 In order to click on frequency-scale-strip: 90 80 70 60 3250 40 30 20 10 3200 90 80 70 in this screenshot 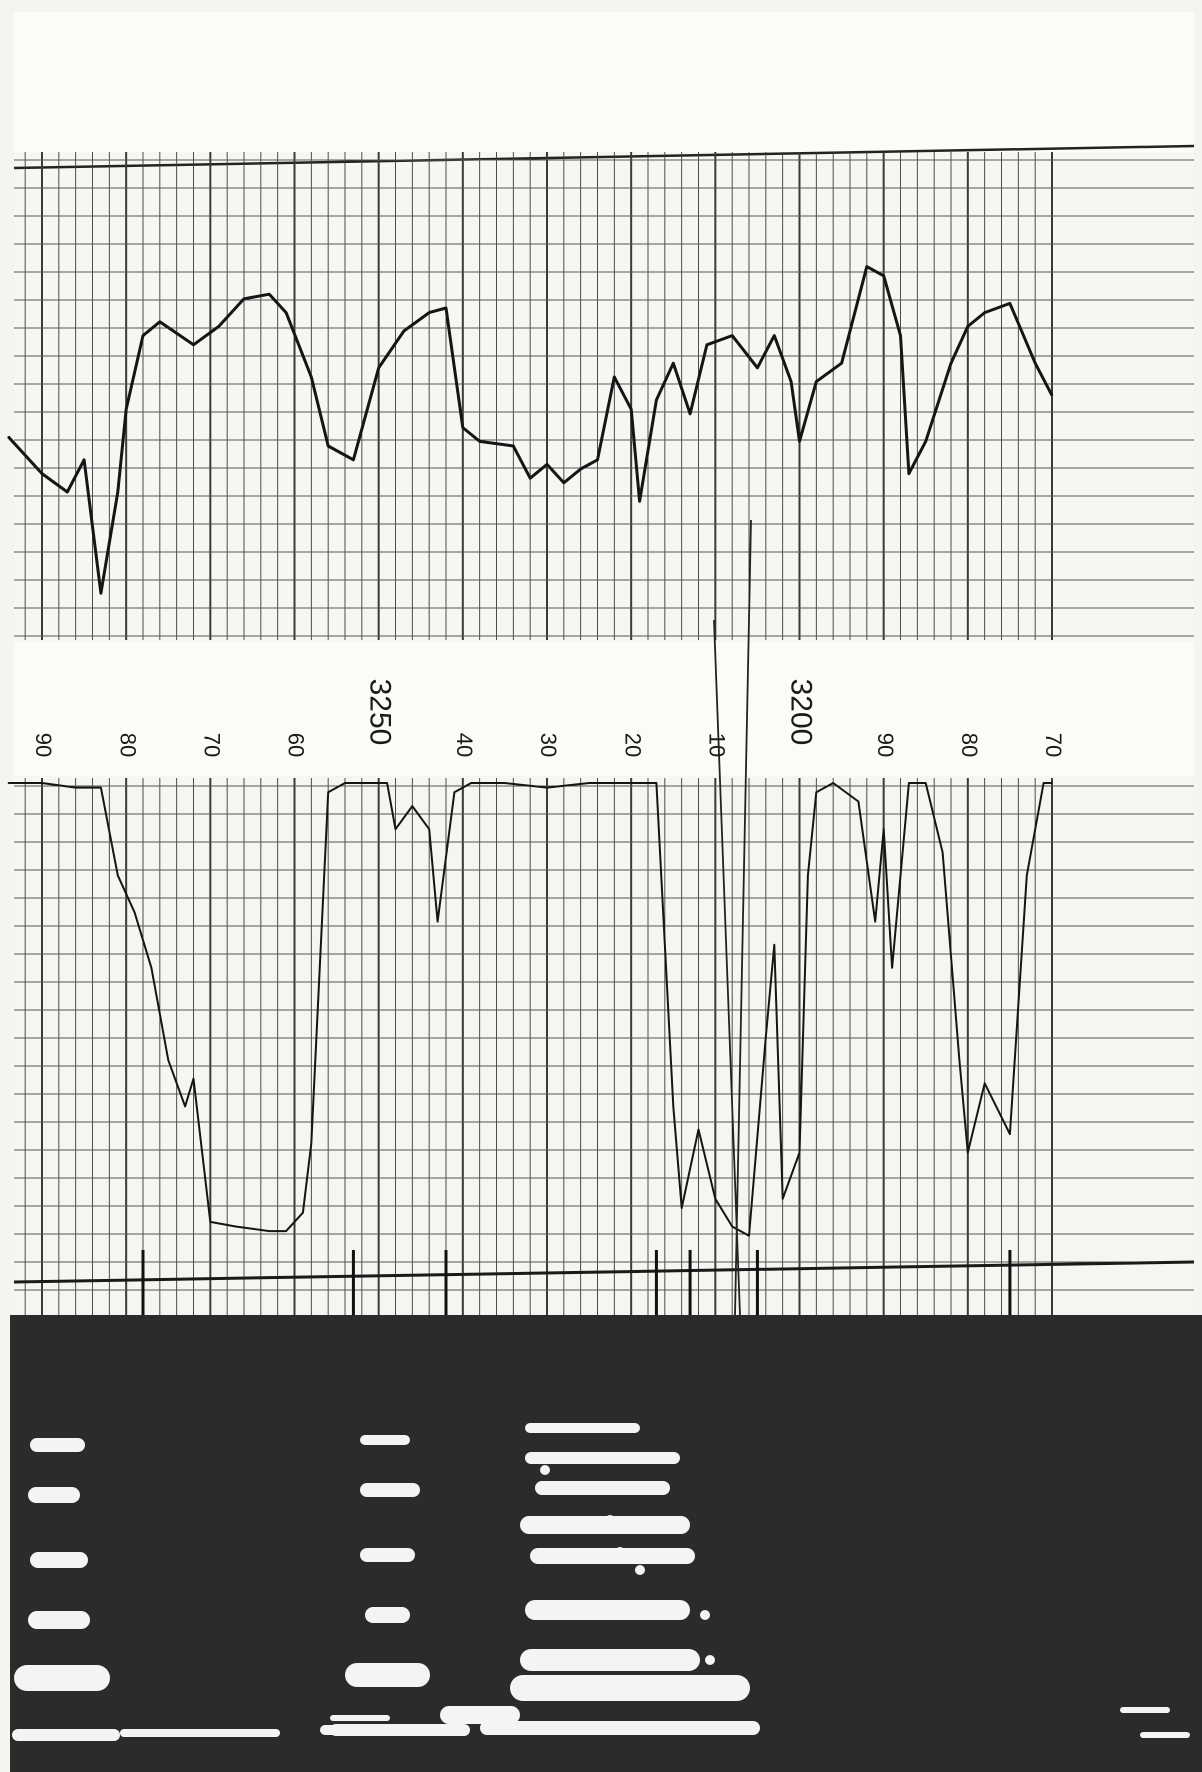, I will do `click(604, 709)`.